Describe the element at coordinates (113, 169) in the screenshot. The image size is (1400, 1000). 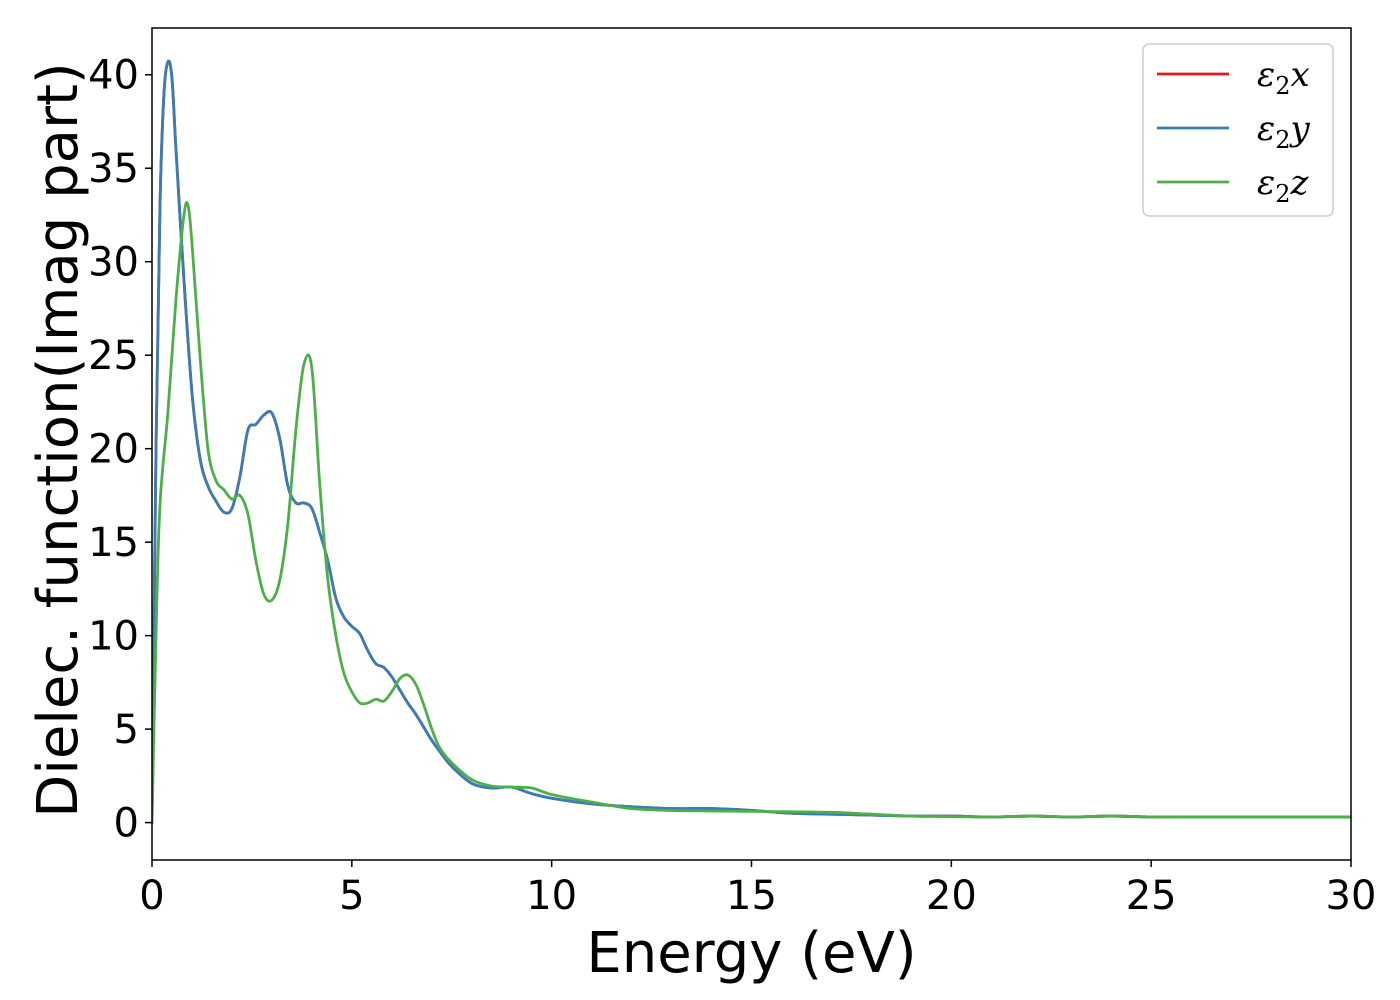
I see `y-tick-label: 35` at that location.